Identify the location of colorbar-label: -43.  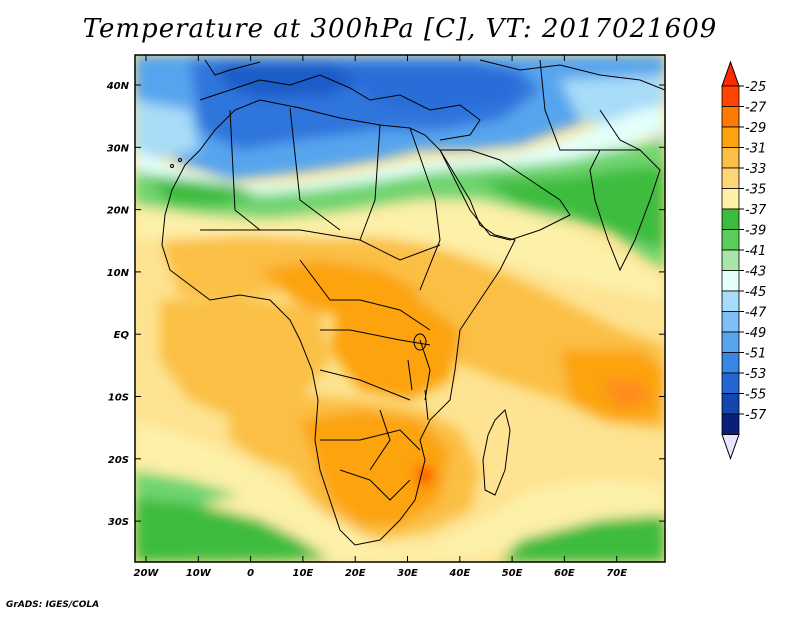
(755, 272).